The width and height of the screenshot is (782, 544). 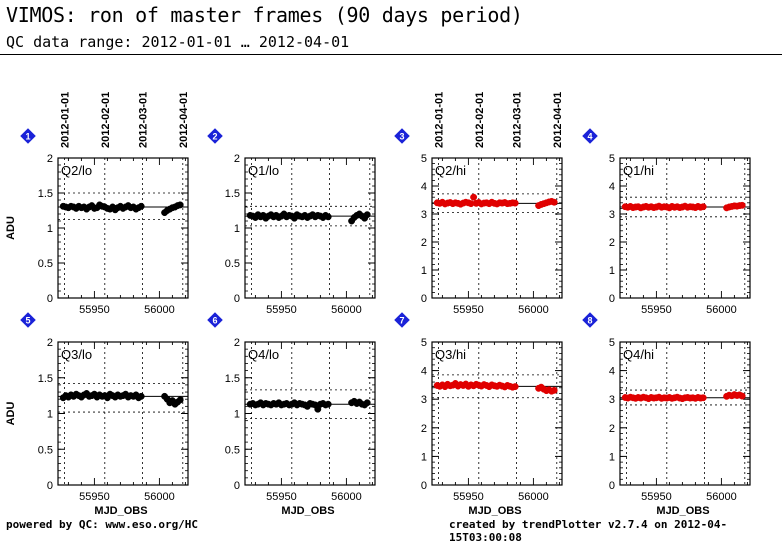 What do you see at coordinates (638, 354) in the screenshot?
I see `panel-label: Q4/hi` at bounding box center [638, 354].